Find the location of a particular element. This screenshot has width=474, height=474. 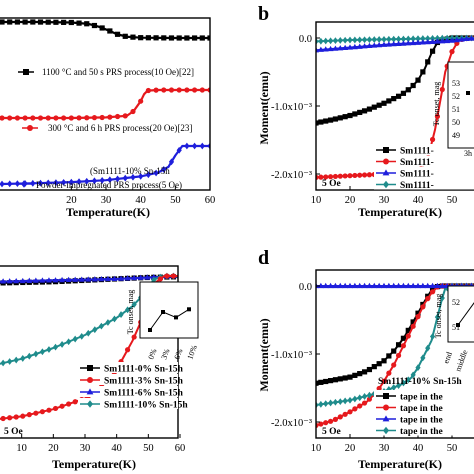

panel-b-legend-label-3: Sm1111- is located at coordinates (417, 175).